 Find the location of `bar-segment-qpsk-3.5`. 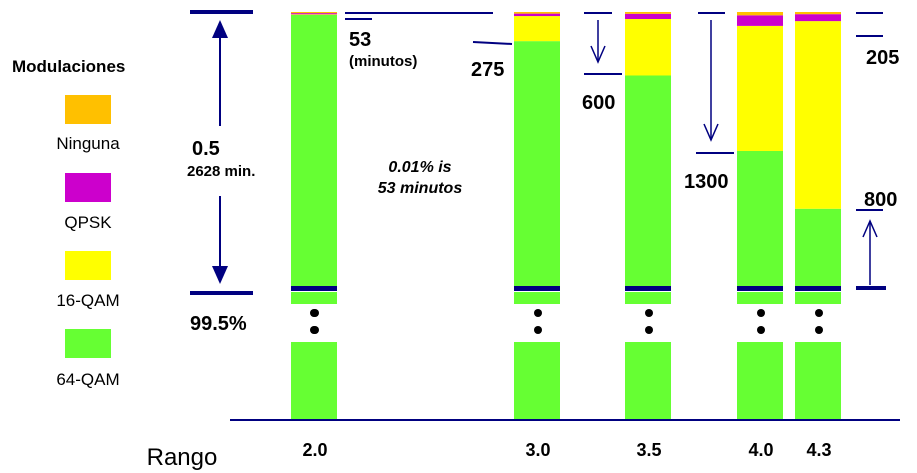

bar-segment-qpsk-3.5 is located at coordinates (648, 16).